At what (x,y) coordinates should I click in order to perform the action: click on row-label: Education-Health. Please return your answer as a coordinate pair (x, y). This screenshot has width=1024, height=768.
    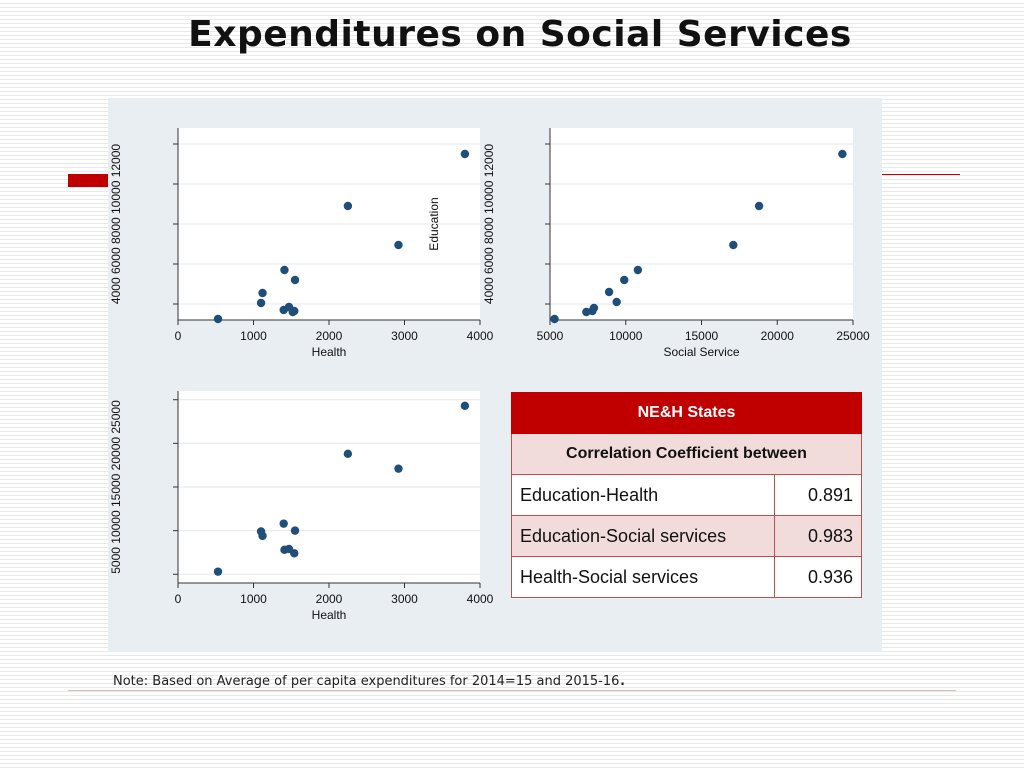
    Looking at the image, I should click on (643, 495).